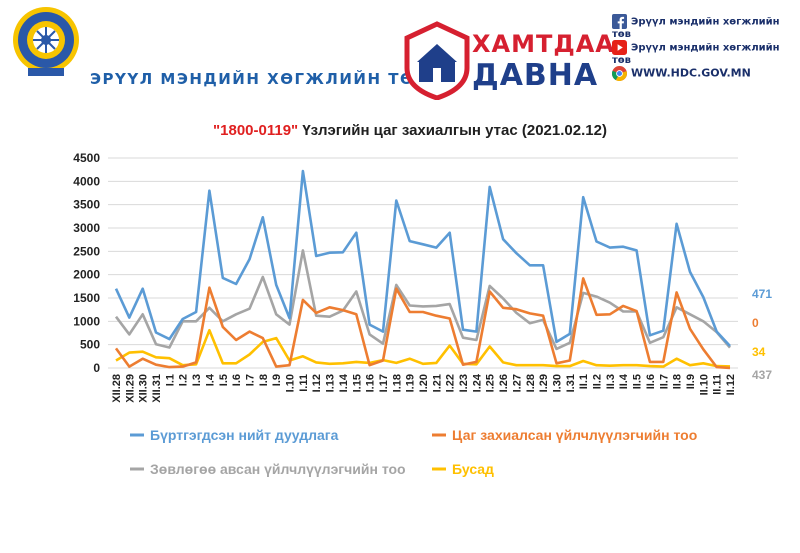  Describe the element at coordinates (86, 205) in the screenshot. I see `y-tick-label: 3500` at that location.